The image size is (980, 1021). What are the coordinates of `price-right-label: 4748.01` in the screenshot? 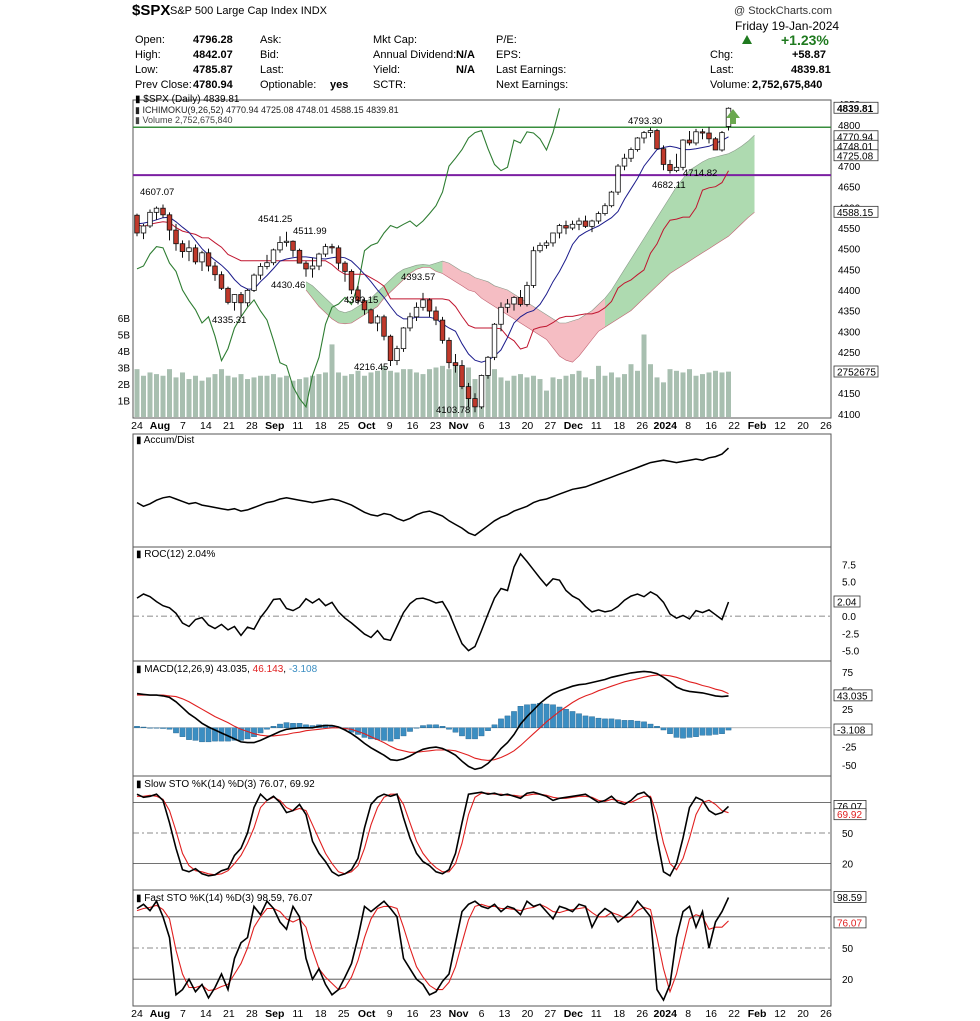 It's located at (855, 147).